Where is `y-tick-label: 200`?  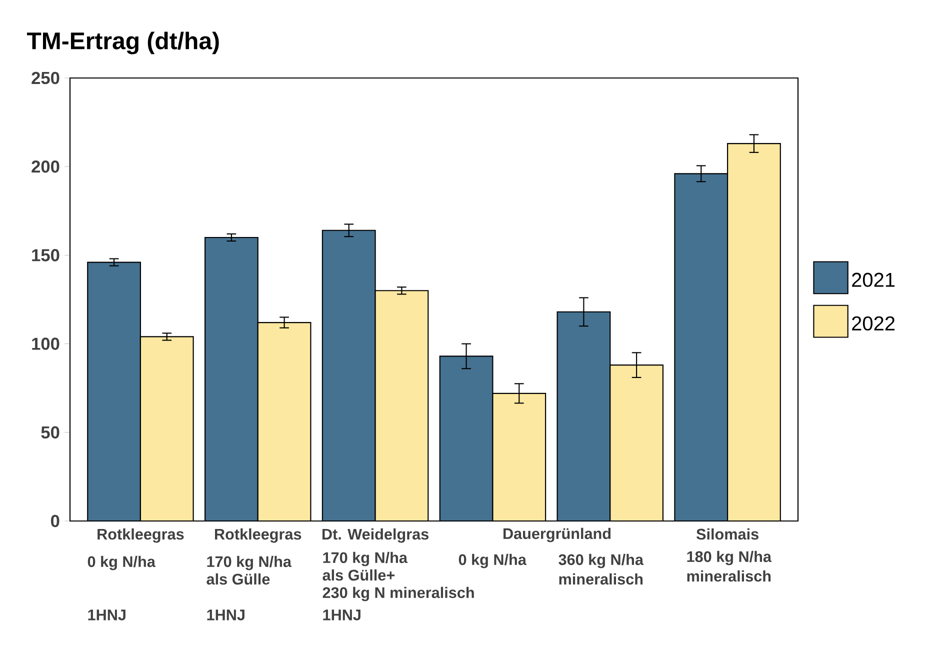
y-tick-label: 200 is located at coordinates (46, 166).